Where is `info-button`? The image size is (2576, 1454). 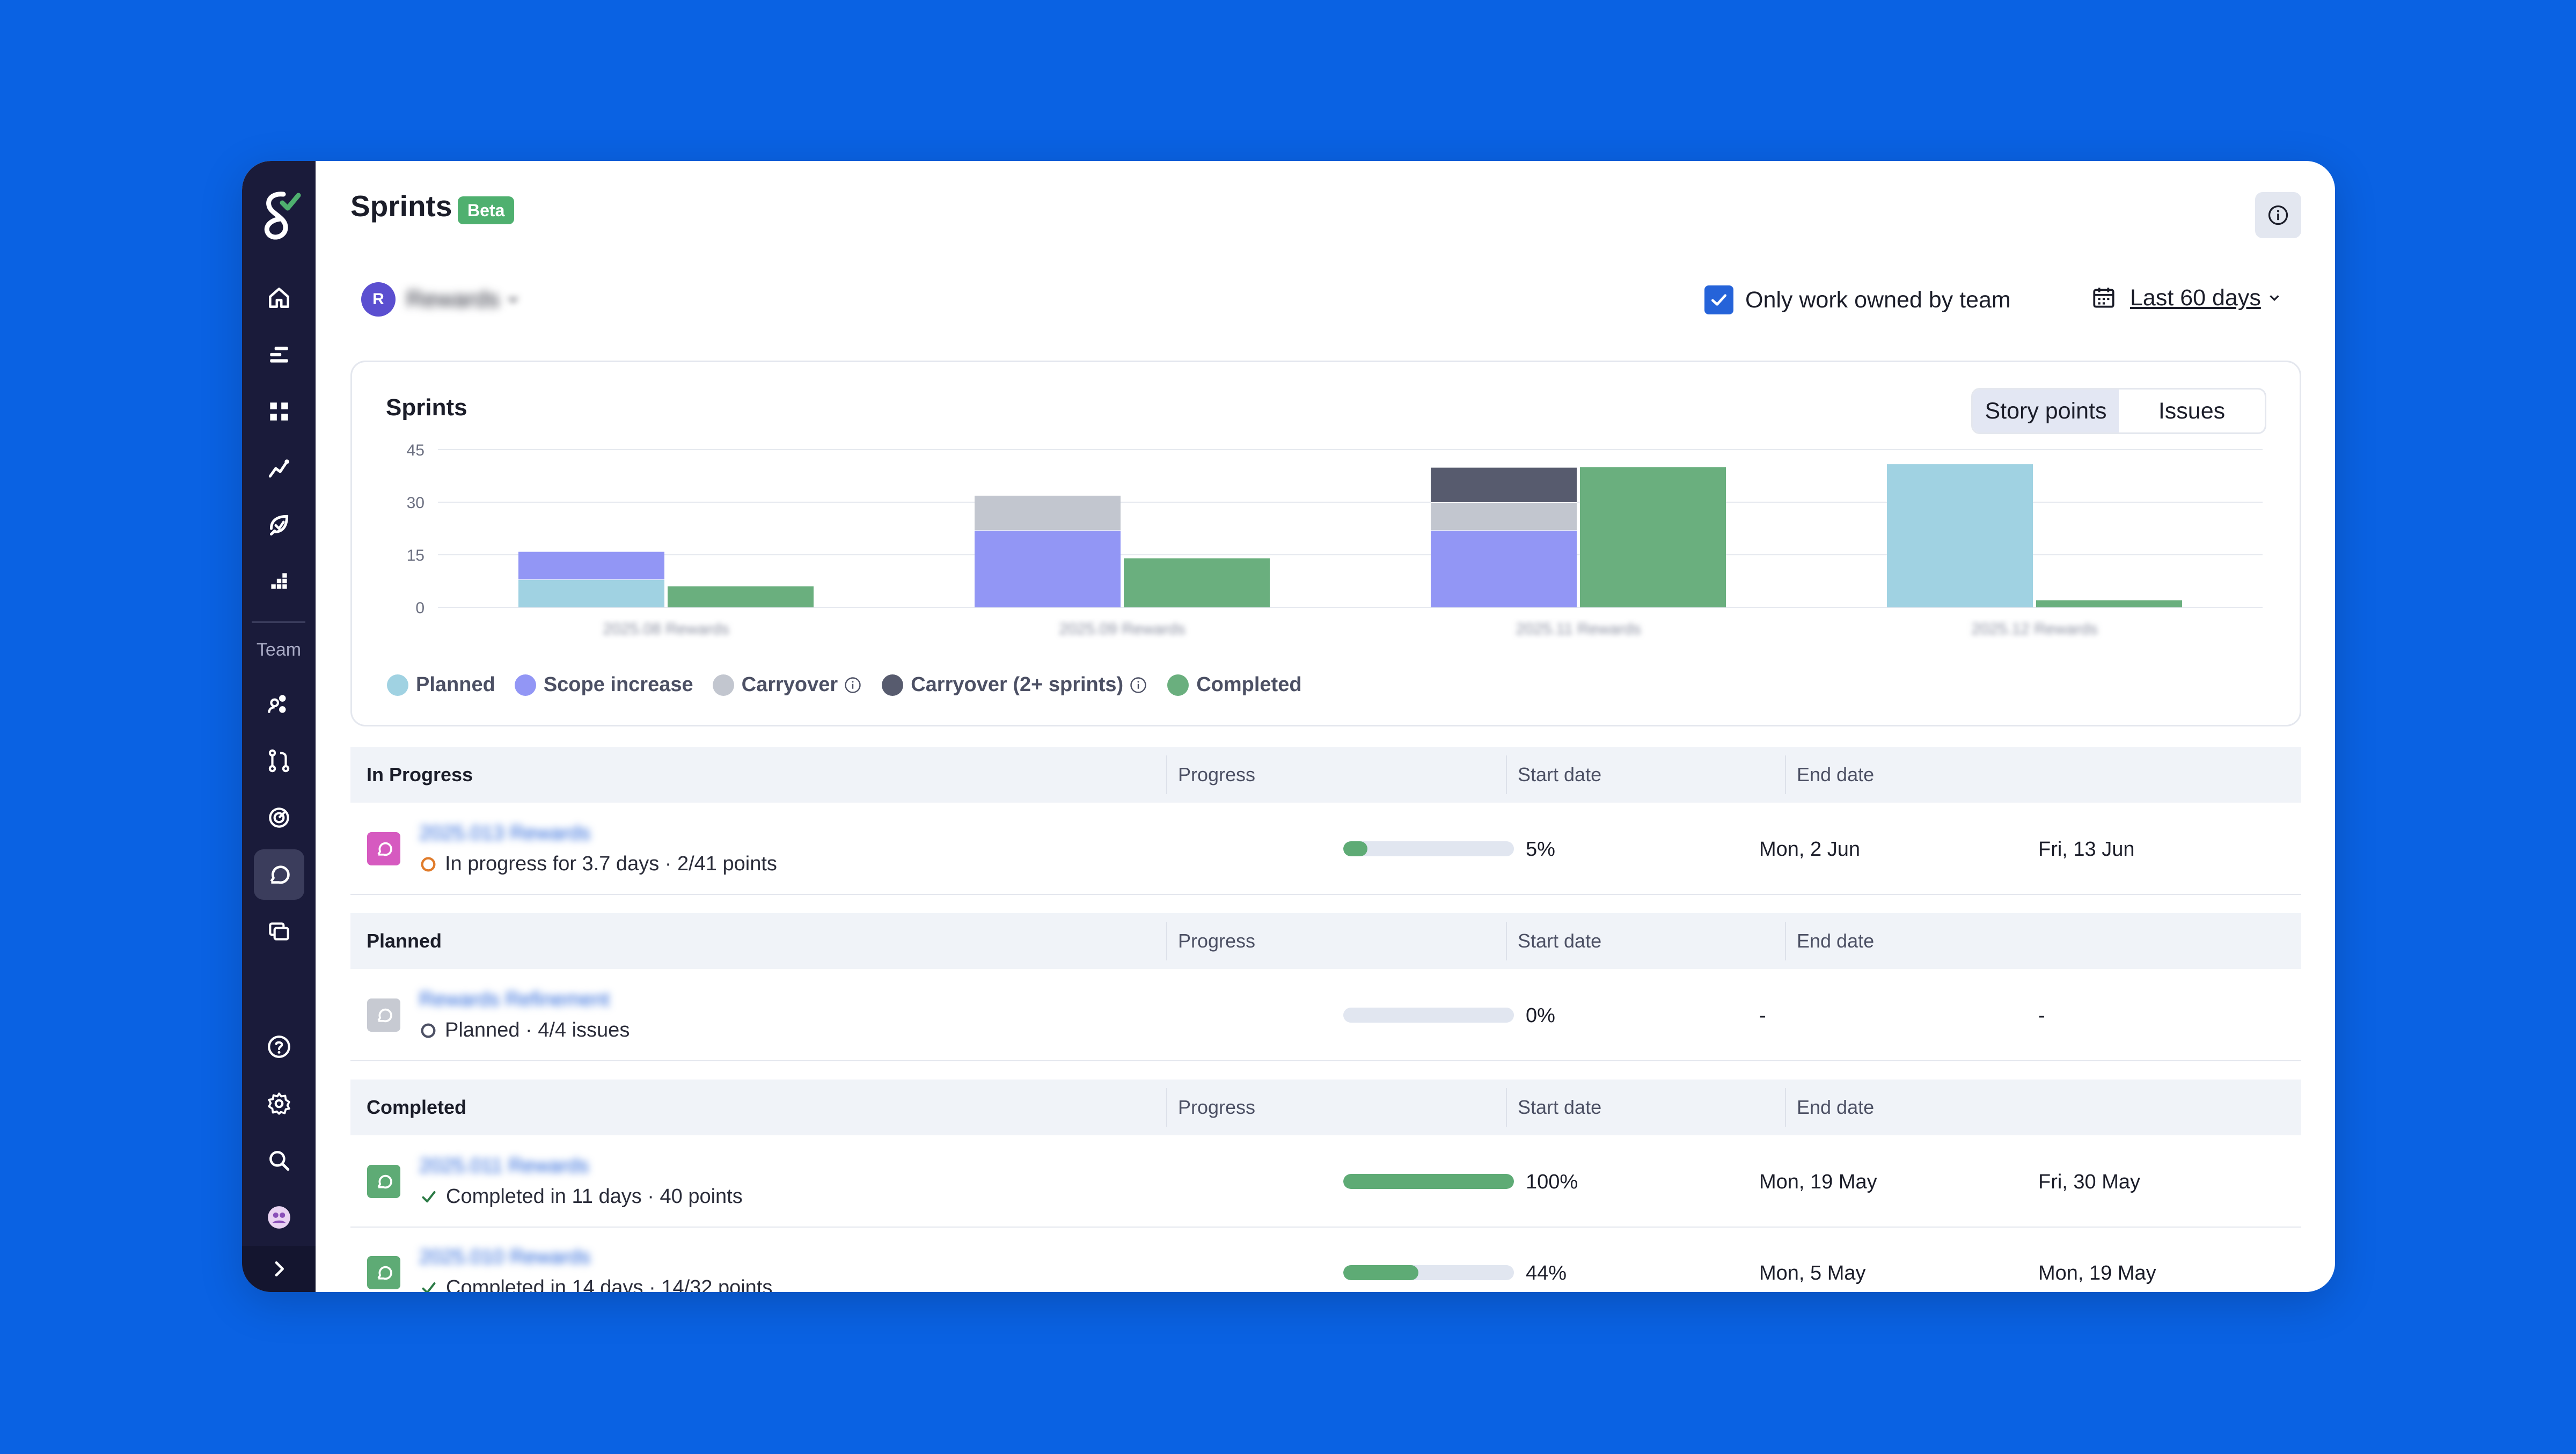 info-button is located at coordinates (2278, 215).